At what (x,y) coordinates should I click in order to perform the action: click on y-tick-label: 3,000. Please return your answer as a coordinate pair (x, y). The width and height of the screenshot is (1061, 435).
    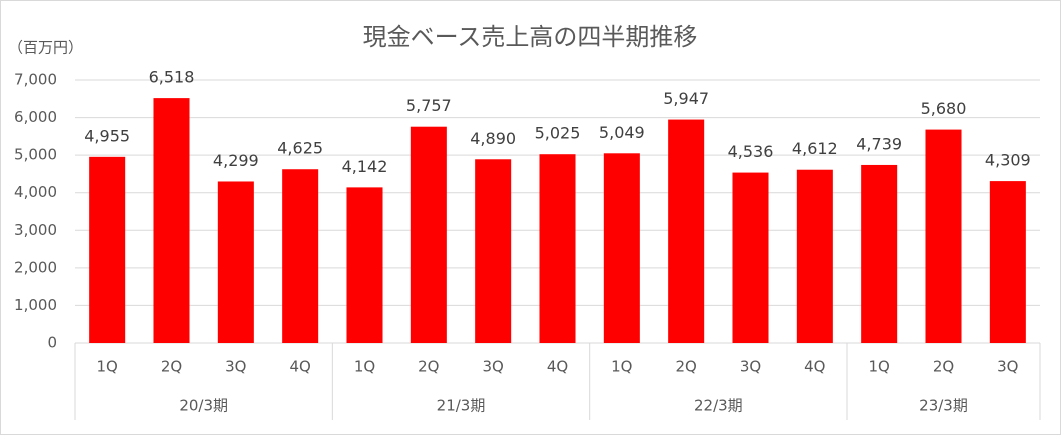
    Looking at the image, I should click on (35, 230).